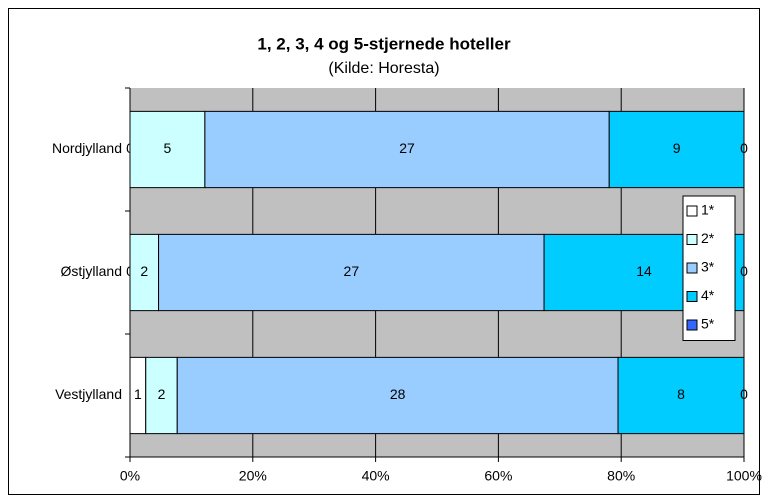 The image size is (768, 503). I want to click on x-tick-label: 100%, so click(744, 476).